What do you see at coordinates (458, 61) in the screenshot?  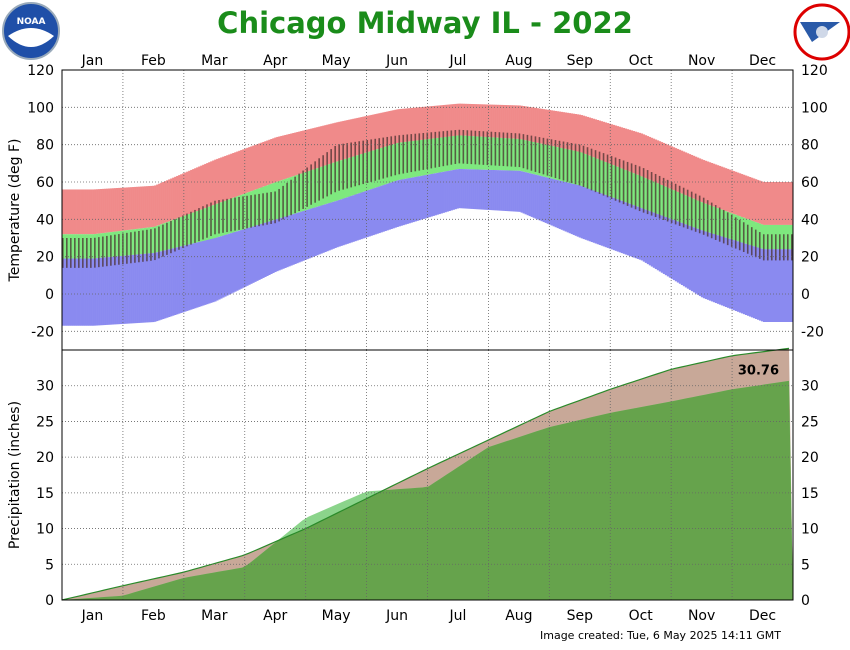 I see `temp-month-label: Jul` at bounding box center [458, 61].